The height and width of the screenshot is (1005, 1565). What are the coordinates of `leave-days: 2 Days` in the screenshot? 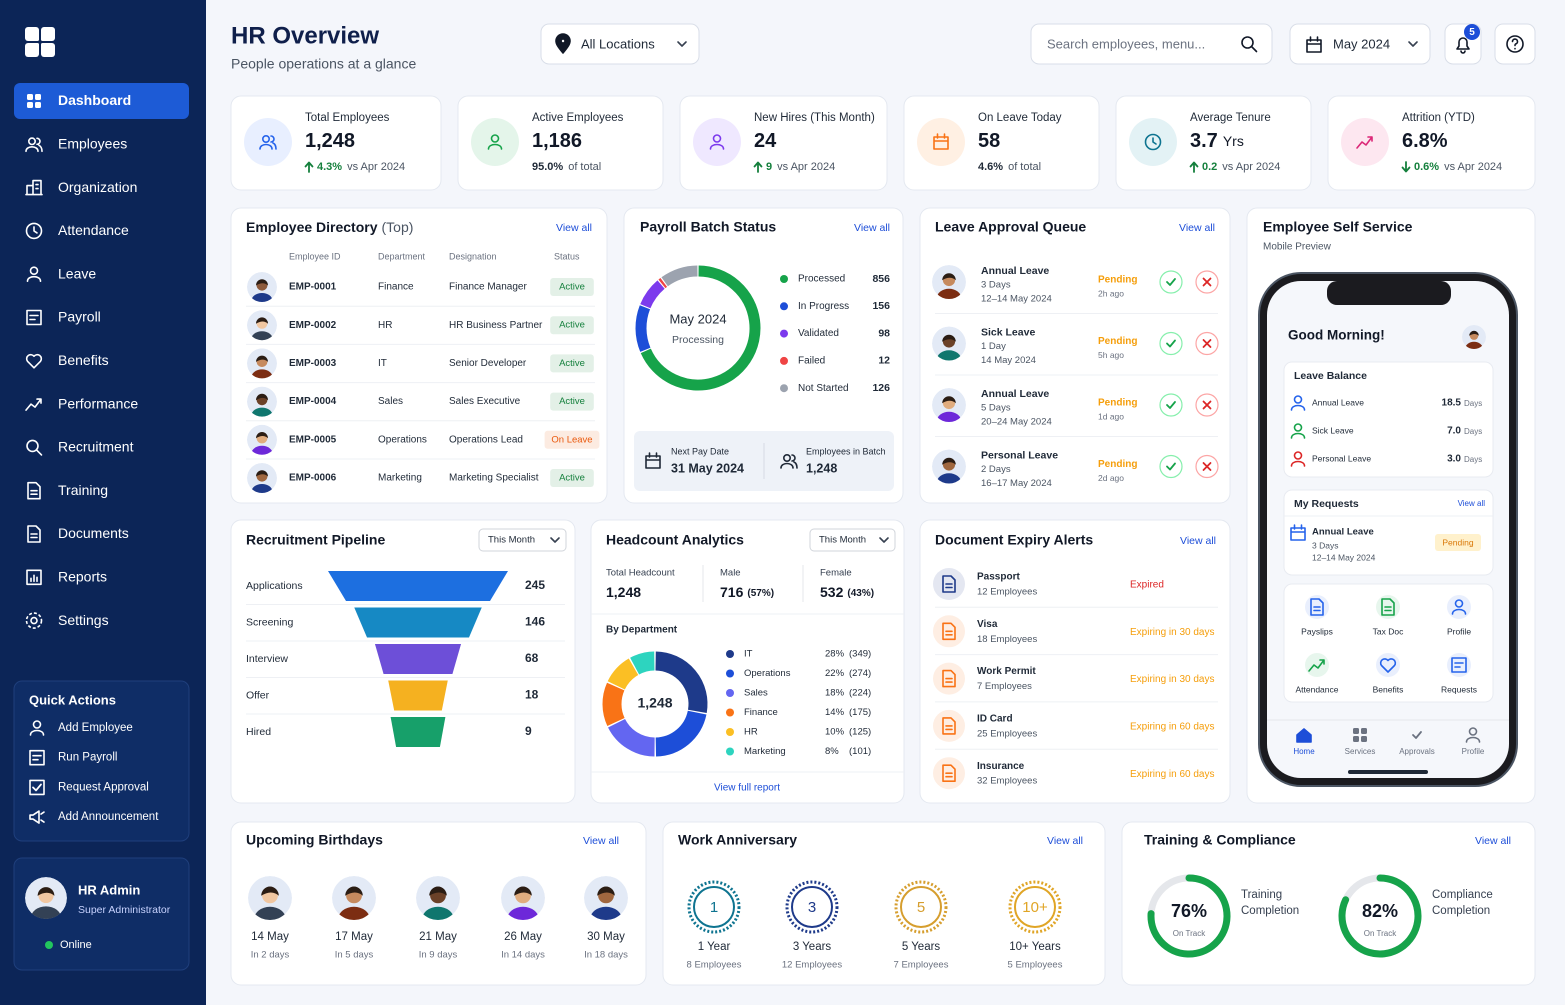 It's located at (996, 469).